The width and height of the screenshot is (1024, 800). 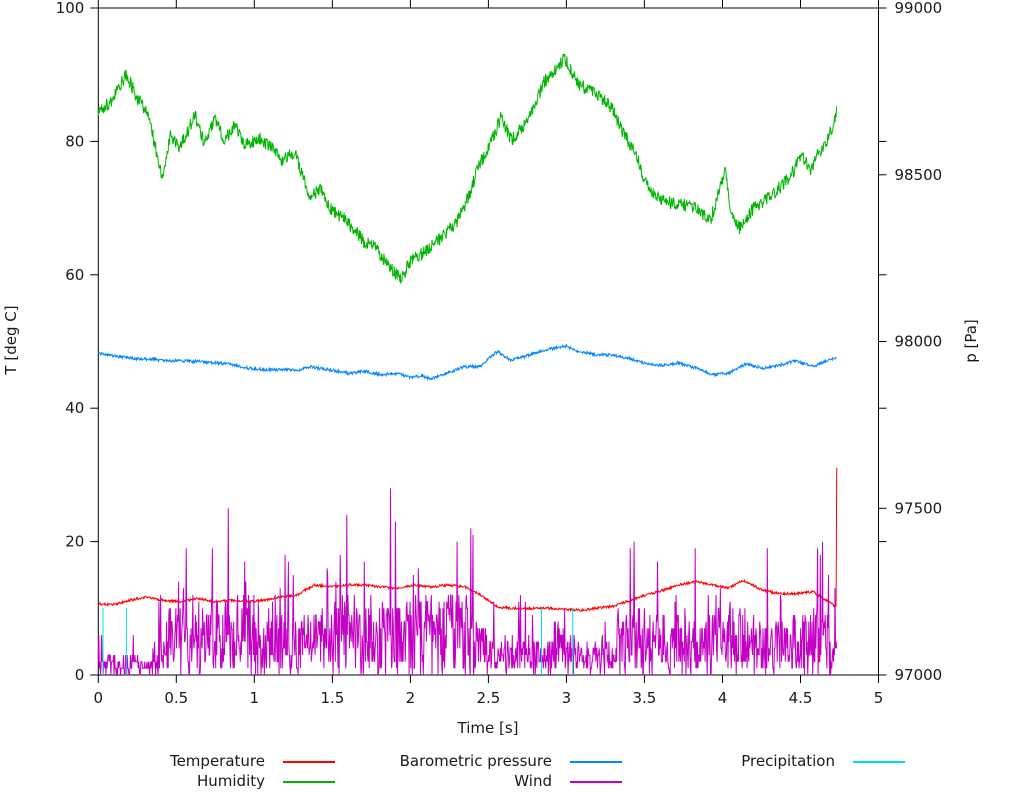 I want to click on x-tick-label: 5, so click(x=879, y=698).